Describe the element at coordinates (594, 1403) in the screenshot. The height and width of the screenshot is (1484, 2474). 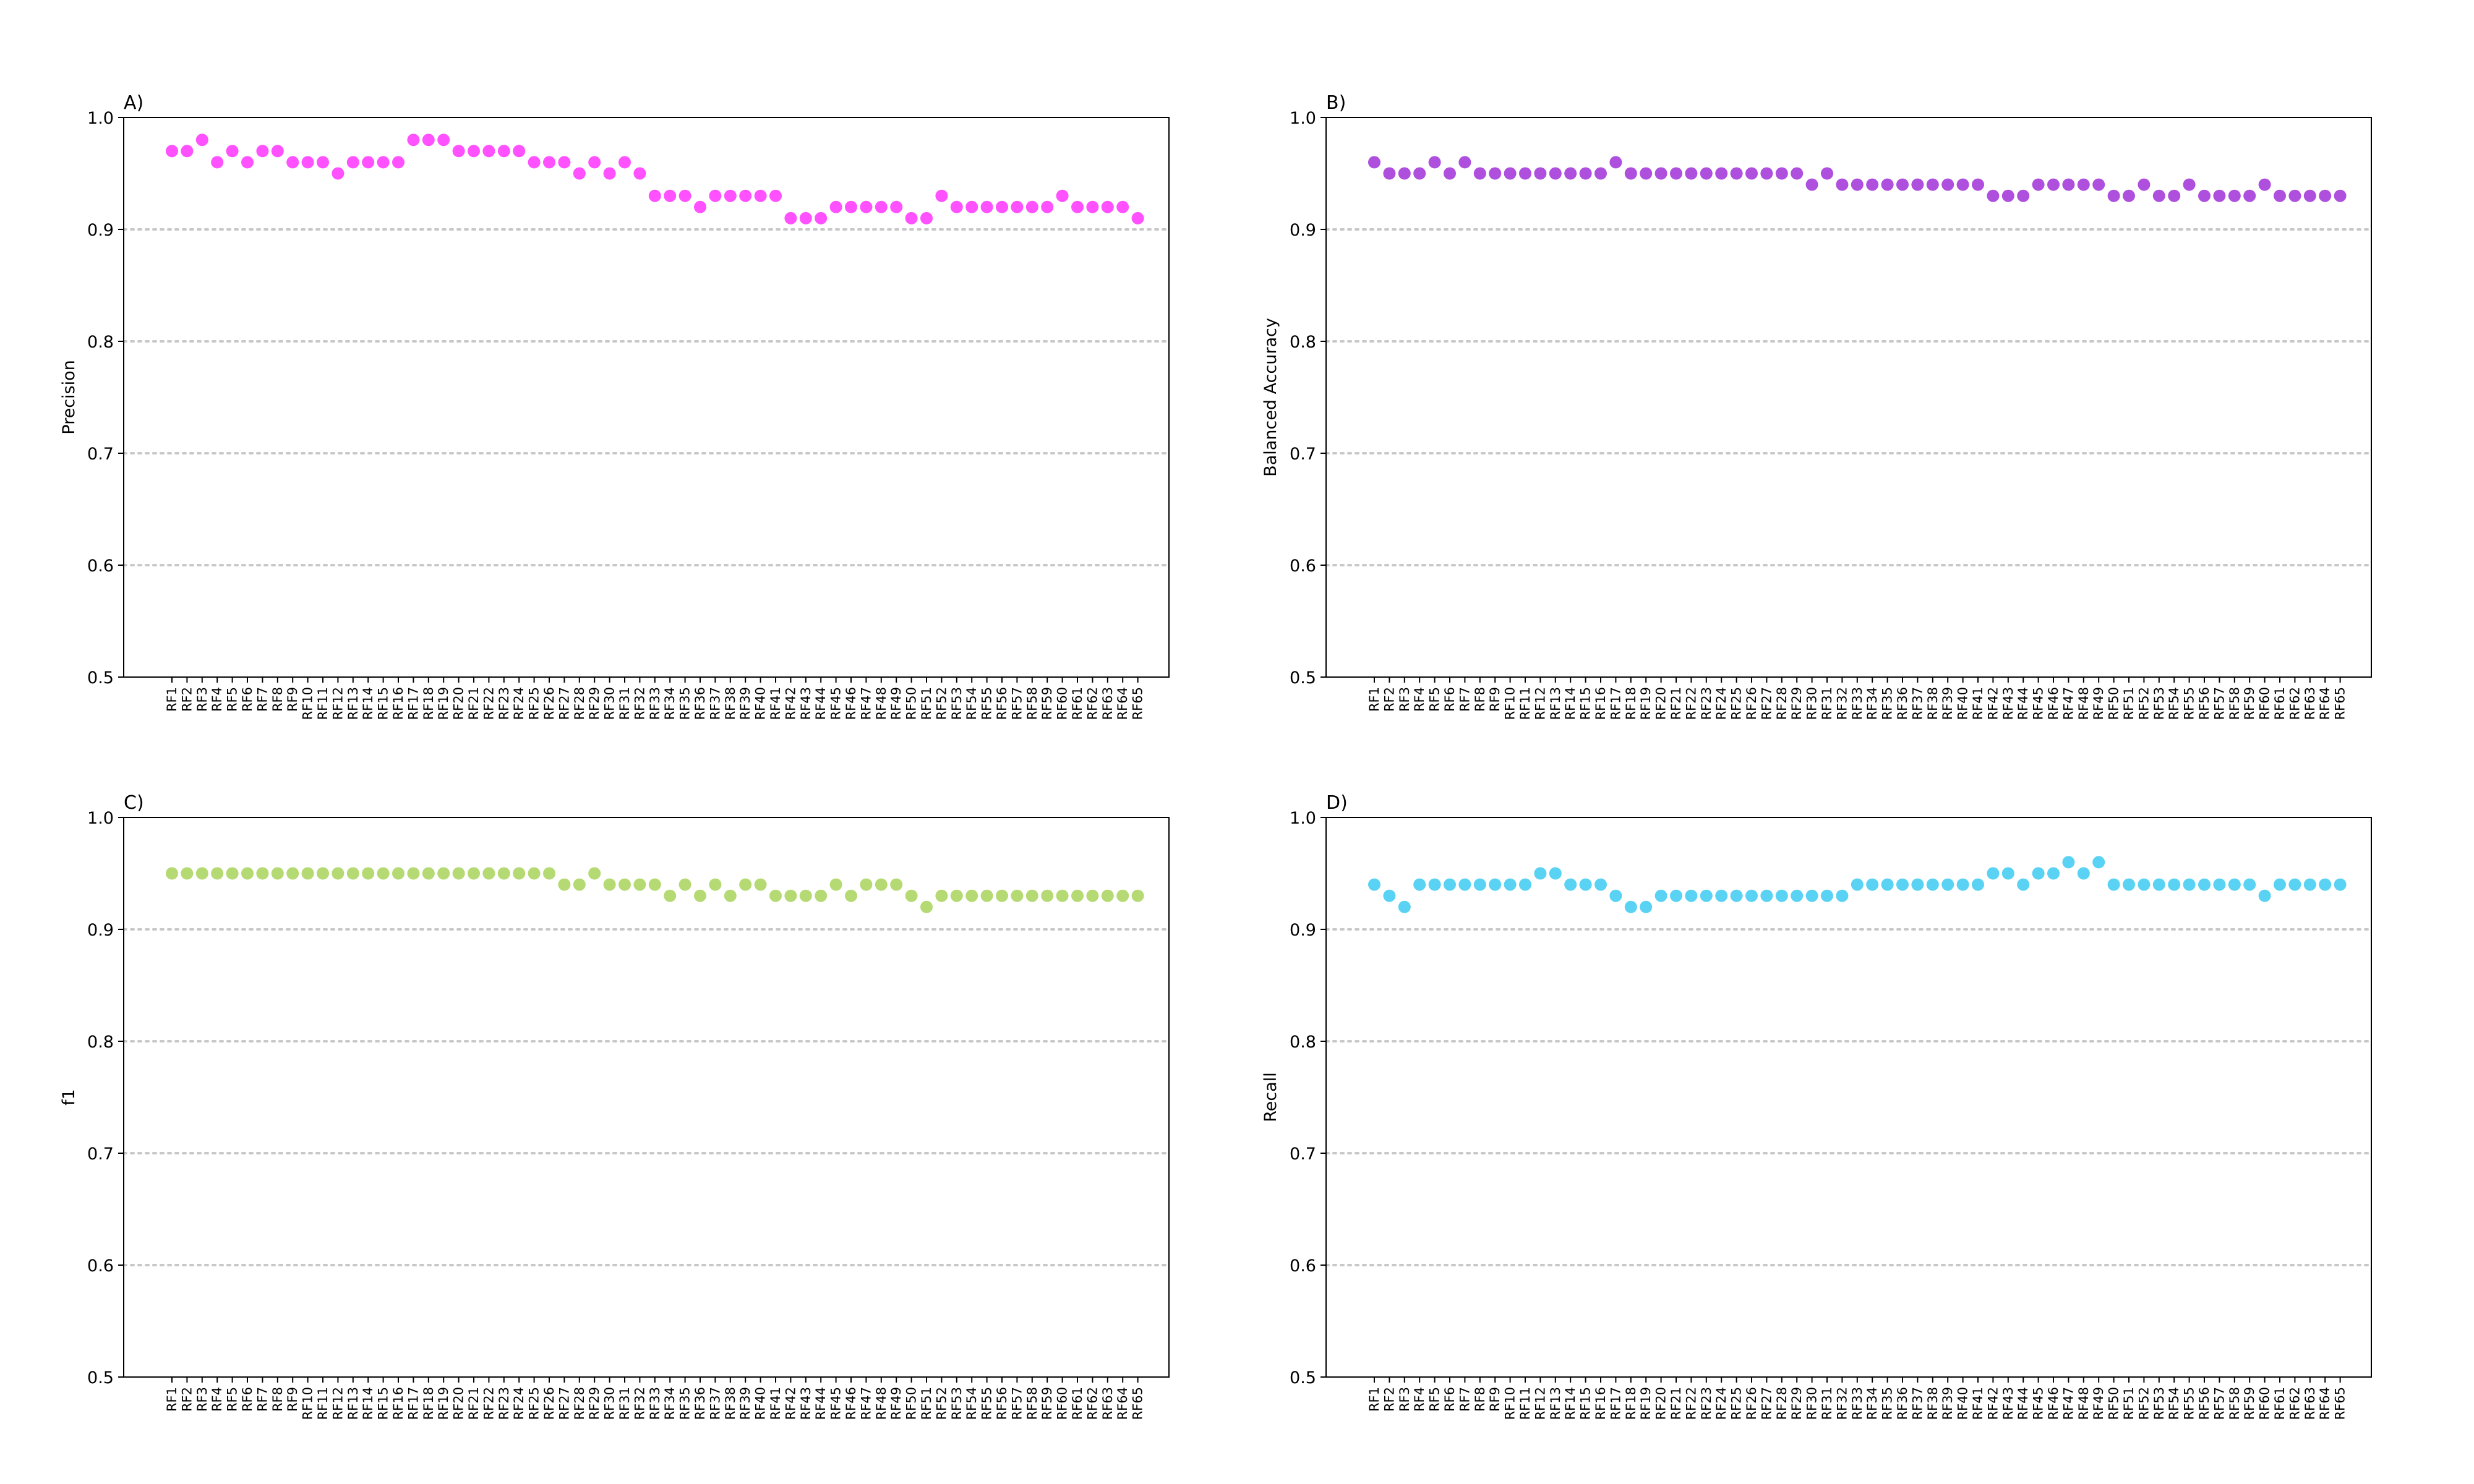
I see `panel-c-xtick-label: RF29` at that location.